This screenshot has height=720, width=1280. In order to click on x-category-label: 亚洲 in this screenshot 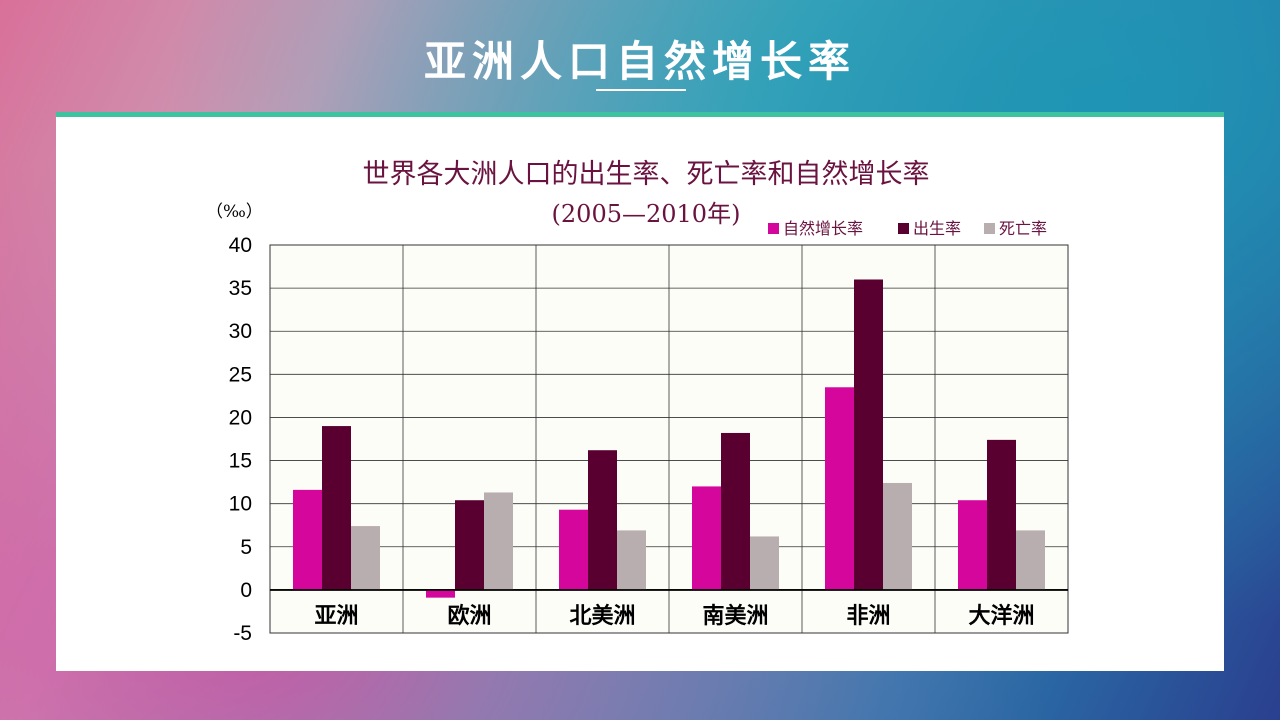, I will do `click(336, 616)`.